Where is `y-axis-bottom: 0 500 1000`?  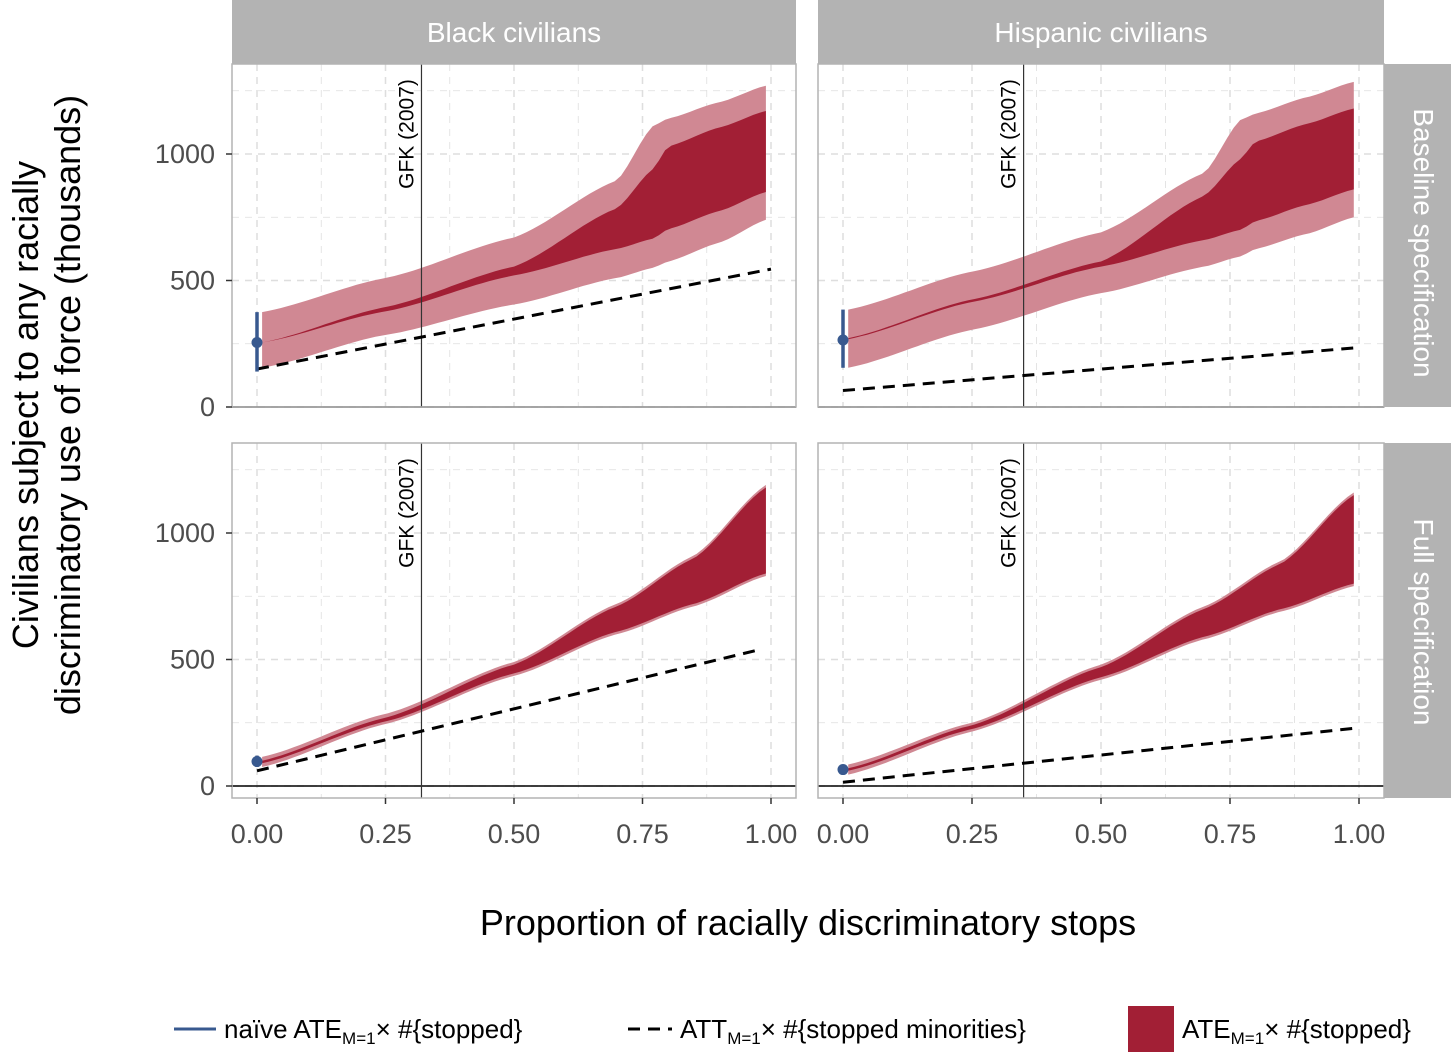 y-axis-bottom: 0 500 1000 is located at coordinates (193, 659).